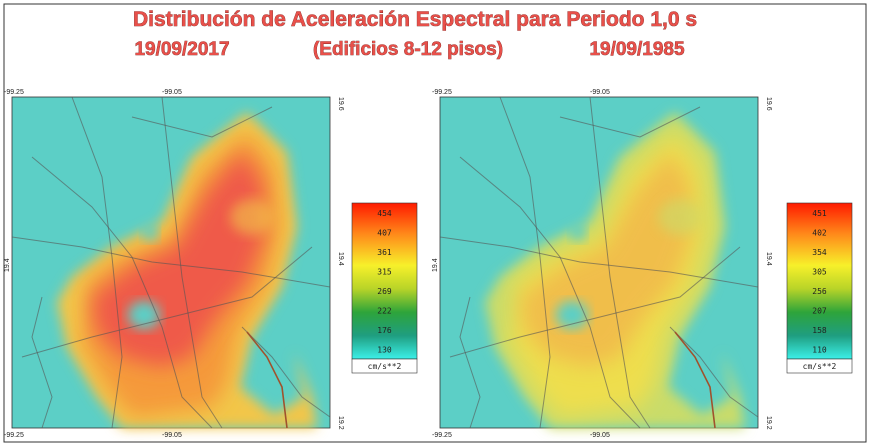 The image size is (870, 446). I want to click on subtitle-left: 19/09/2017, so click(181, 49).